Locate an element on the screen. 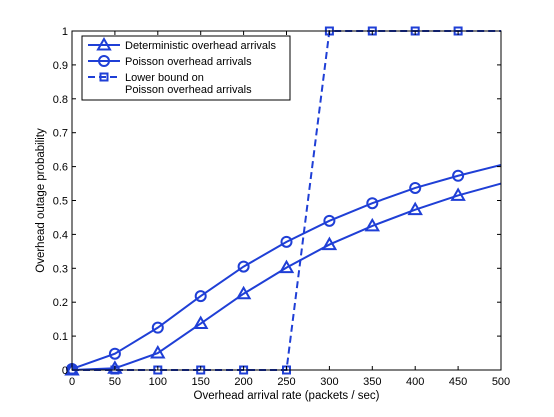  legend-marker-circle is located at coordinates (104, 61).